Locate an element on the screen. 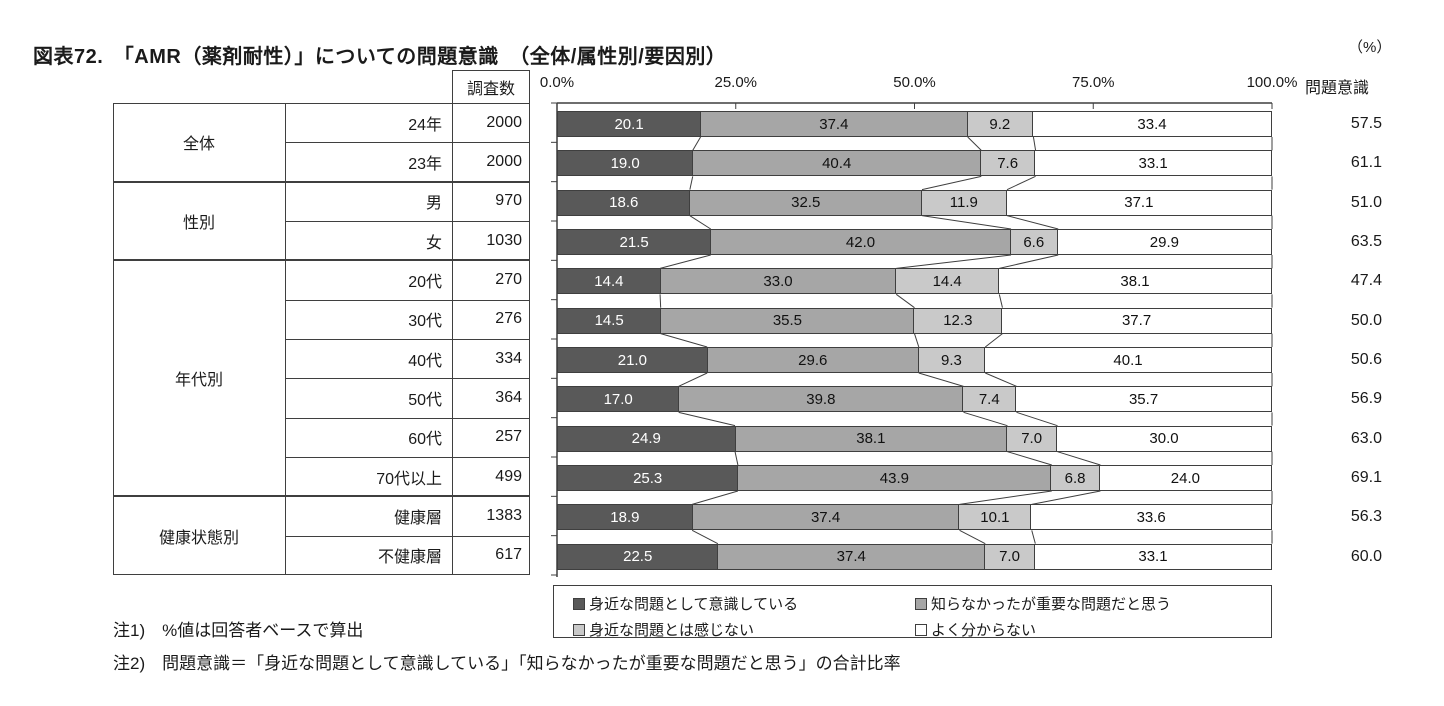 The height and width of the screenshot is (706, 1444). awareness-column-header: 問題意識 is located at coordinates (1337, 88).